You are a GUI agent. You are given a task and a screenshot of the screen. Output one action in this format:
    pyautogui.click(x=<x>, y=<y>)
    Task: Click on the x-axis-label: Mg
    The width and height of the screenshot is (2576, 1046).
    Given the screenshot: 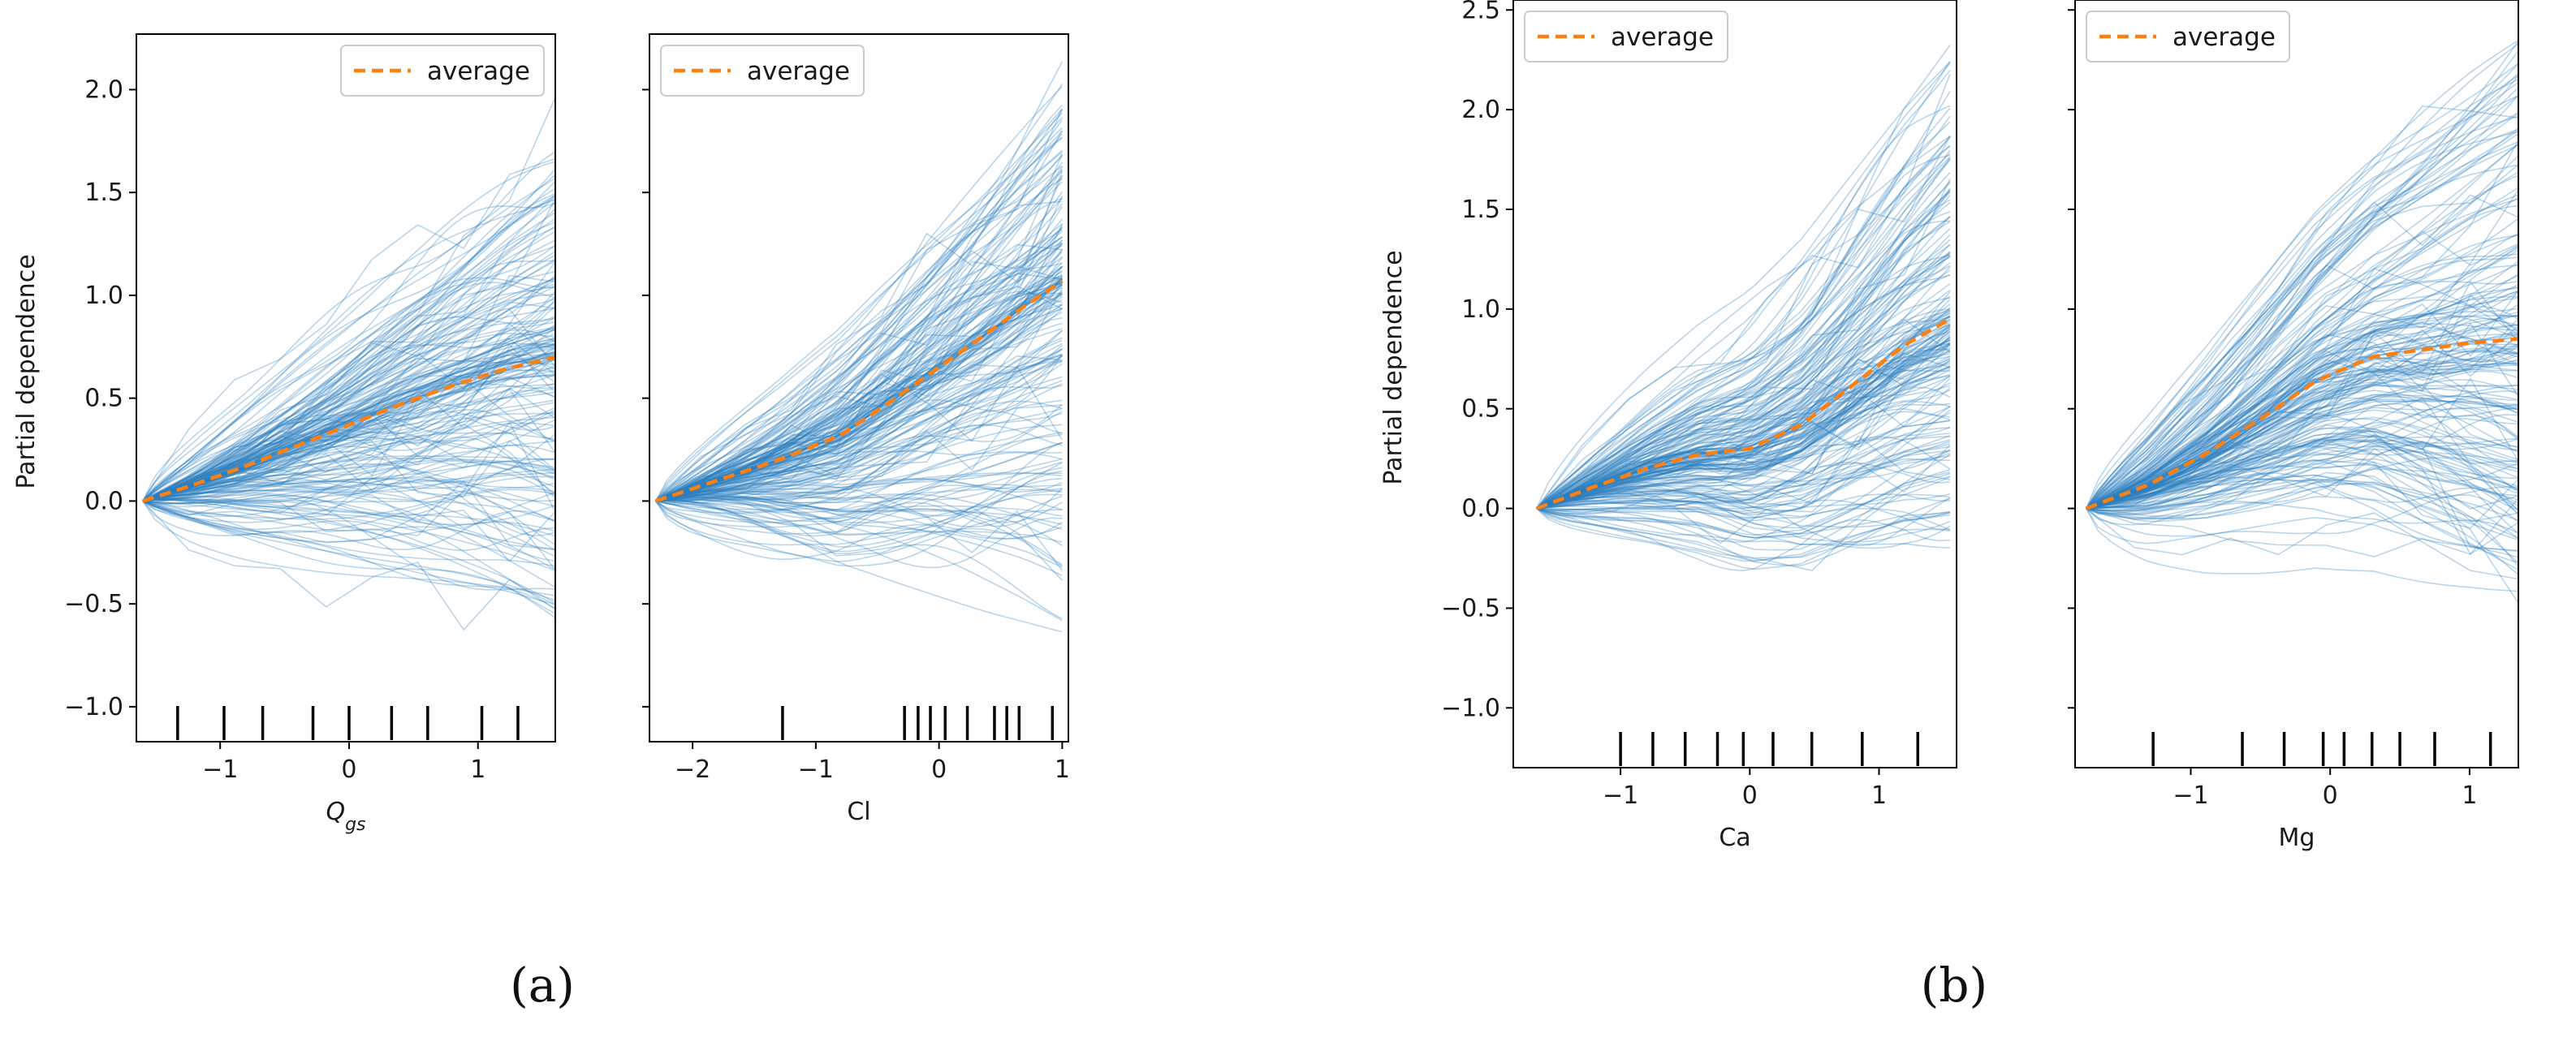 What is the action you would take?
    pyautogui.click(x=2297, y=838)
    